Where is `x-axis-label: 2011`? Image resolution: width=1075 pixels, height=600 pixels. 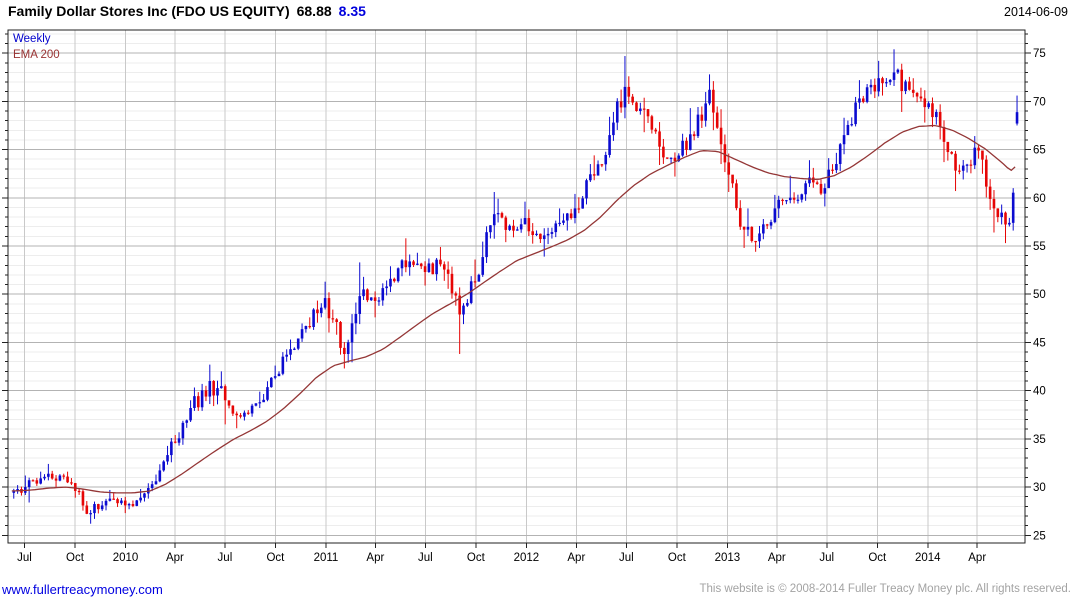
x-axis-label: 2011 is located at coordinates (326, 558).